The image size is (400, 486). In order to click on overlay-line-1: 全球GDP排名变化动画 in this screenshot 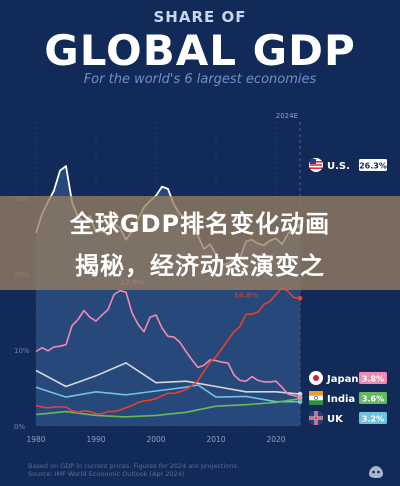, I will do `click(200, 224)`.